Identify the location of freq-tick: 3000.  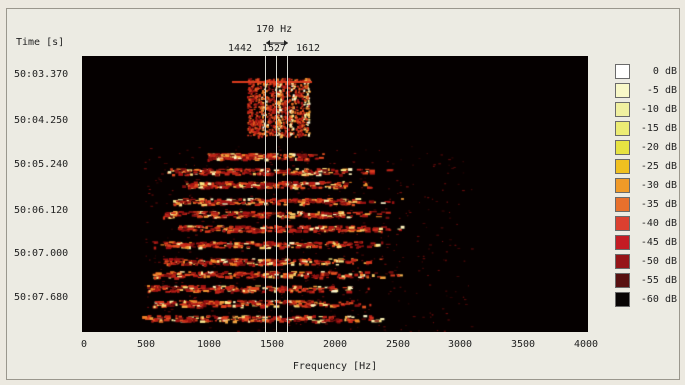
(460, 344).